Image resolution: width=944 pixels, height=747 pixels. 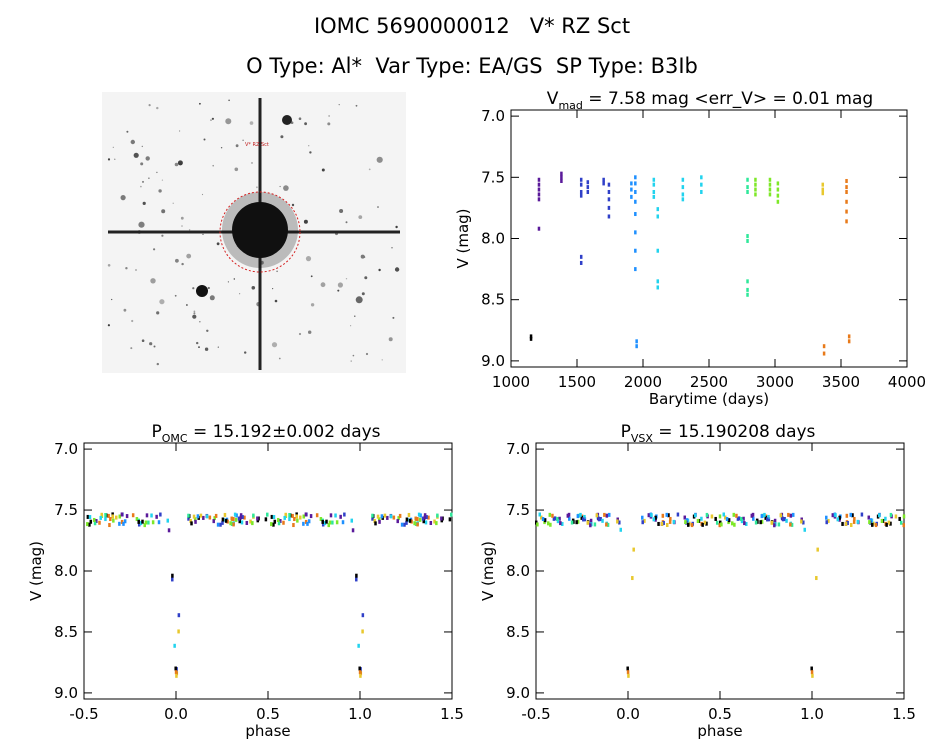 I want to click on y-axis-label: V (mag), so click(x=36, y=571).